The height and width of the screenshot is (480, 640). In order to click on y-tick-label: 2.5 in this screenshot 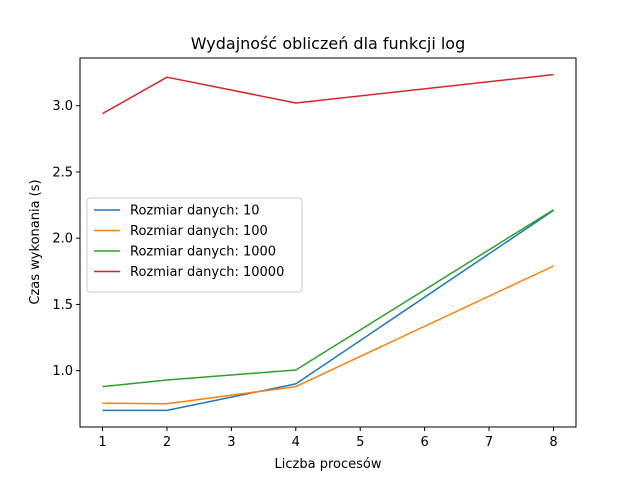, I will do `click(62, 172)`.